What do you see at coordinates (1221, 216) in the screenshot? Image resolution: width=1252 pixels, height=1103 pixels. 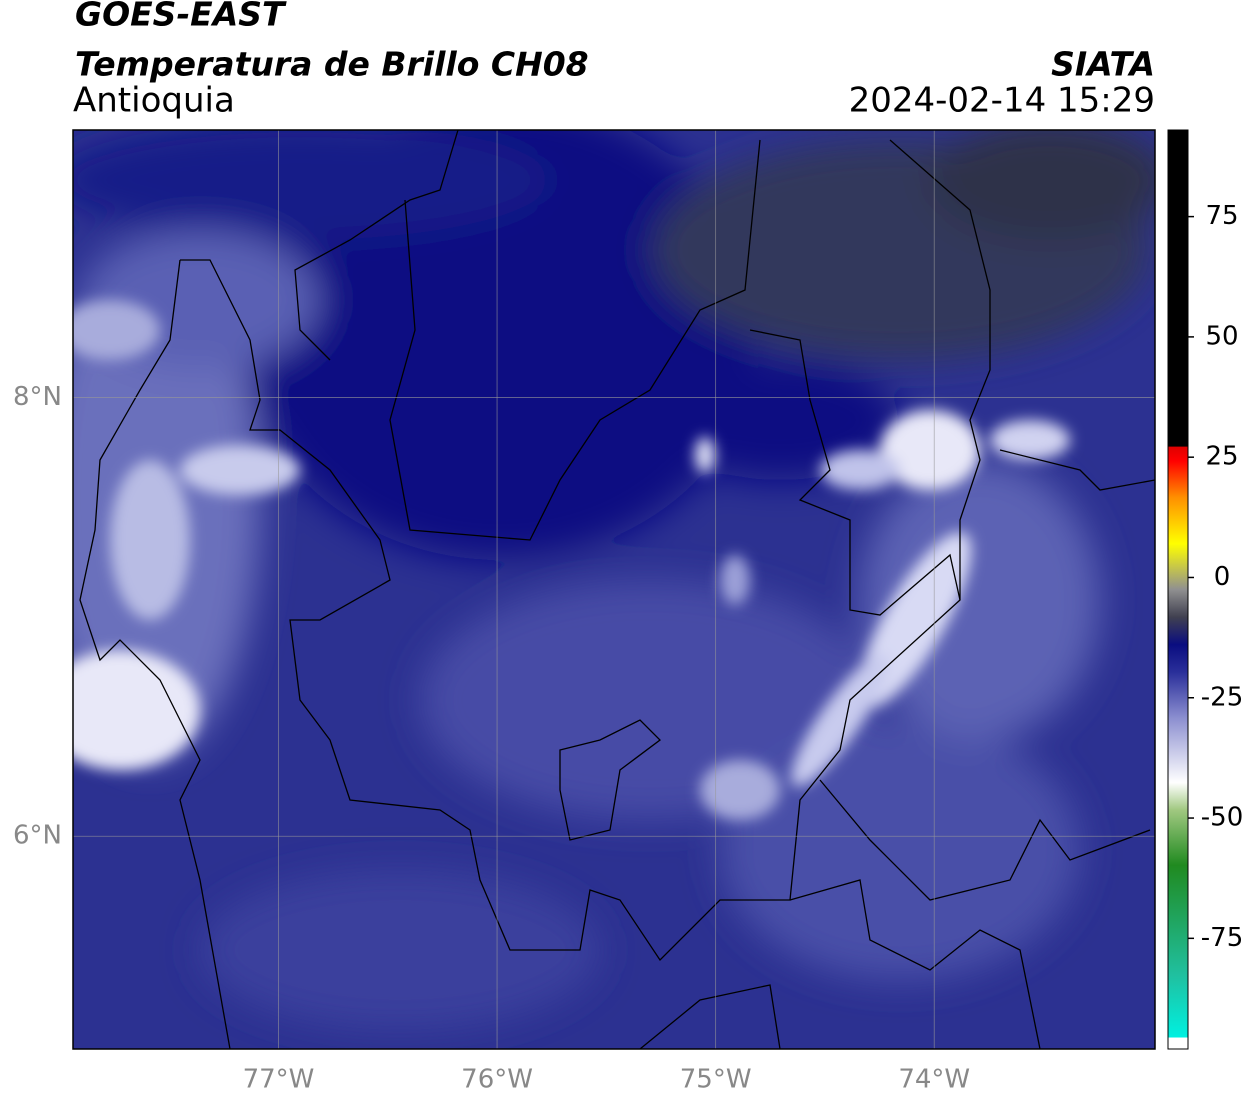 I see `colorbar-tick-label: 75` at bounding box center [1221, 216].